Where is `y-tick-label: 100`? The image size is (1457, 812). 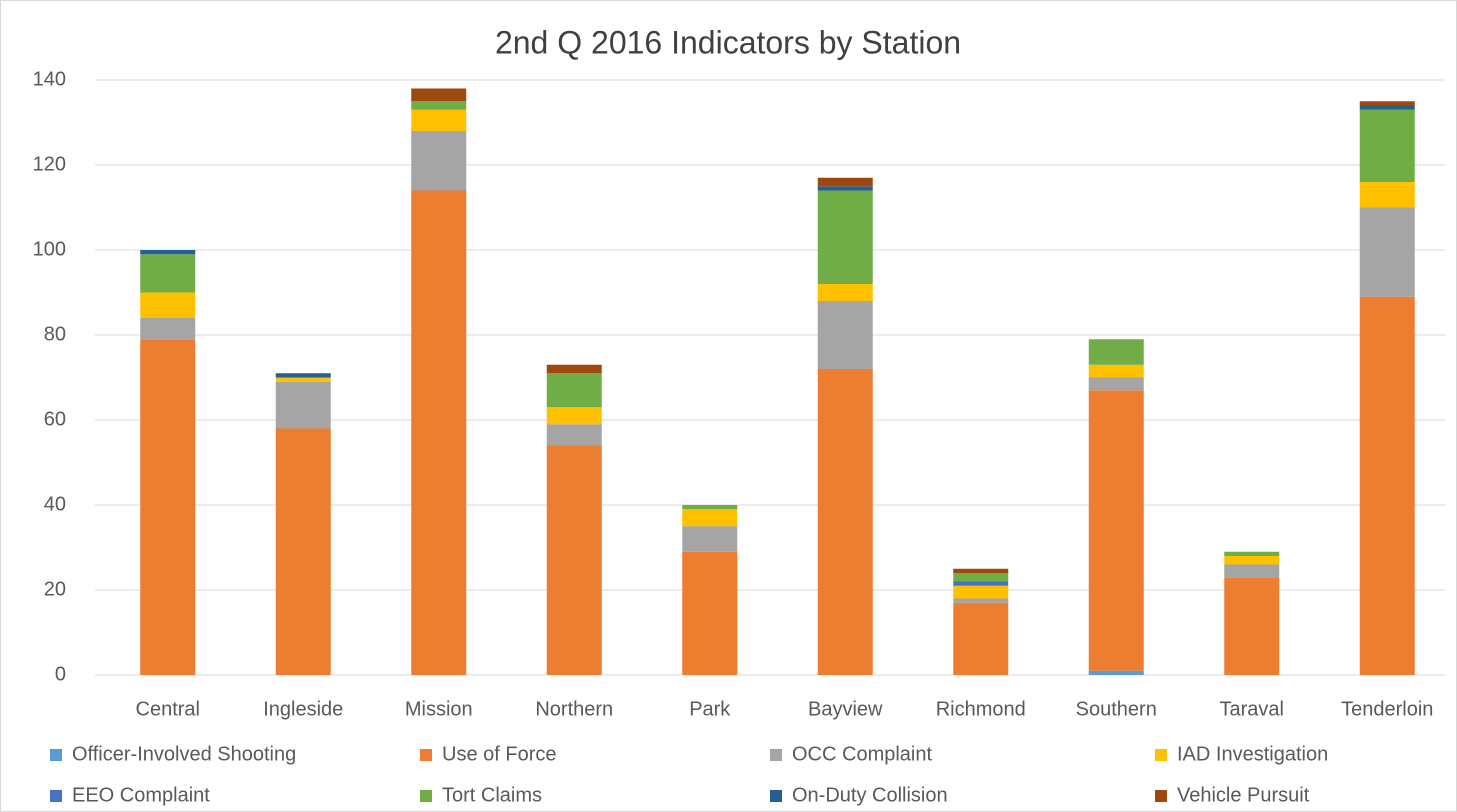 y-tick-label: 100 is located at coordinates (49, 249).